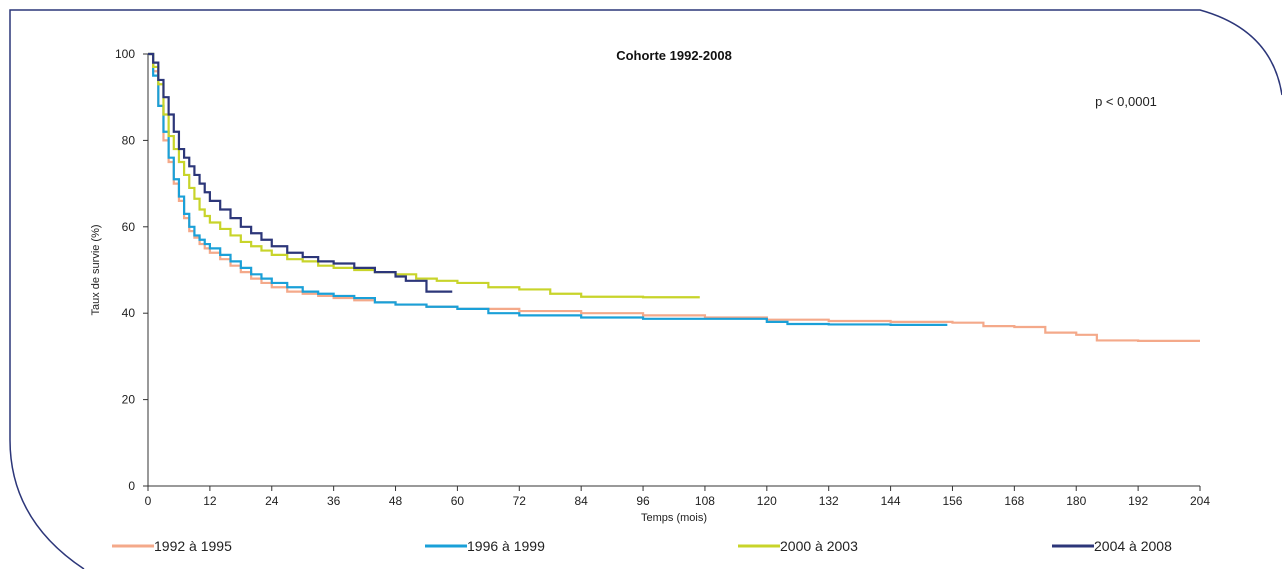  Describe the element at coordinates (396, 501) in the screenshot. I see `x-tick-label: 48` at that location.